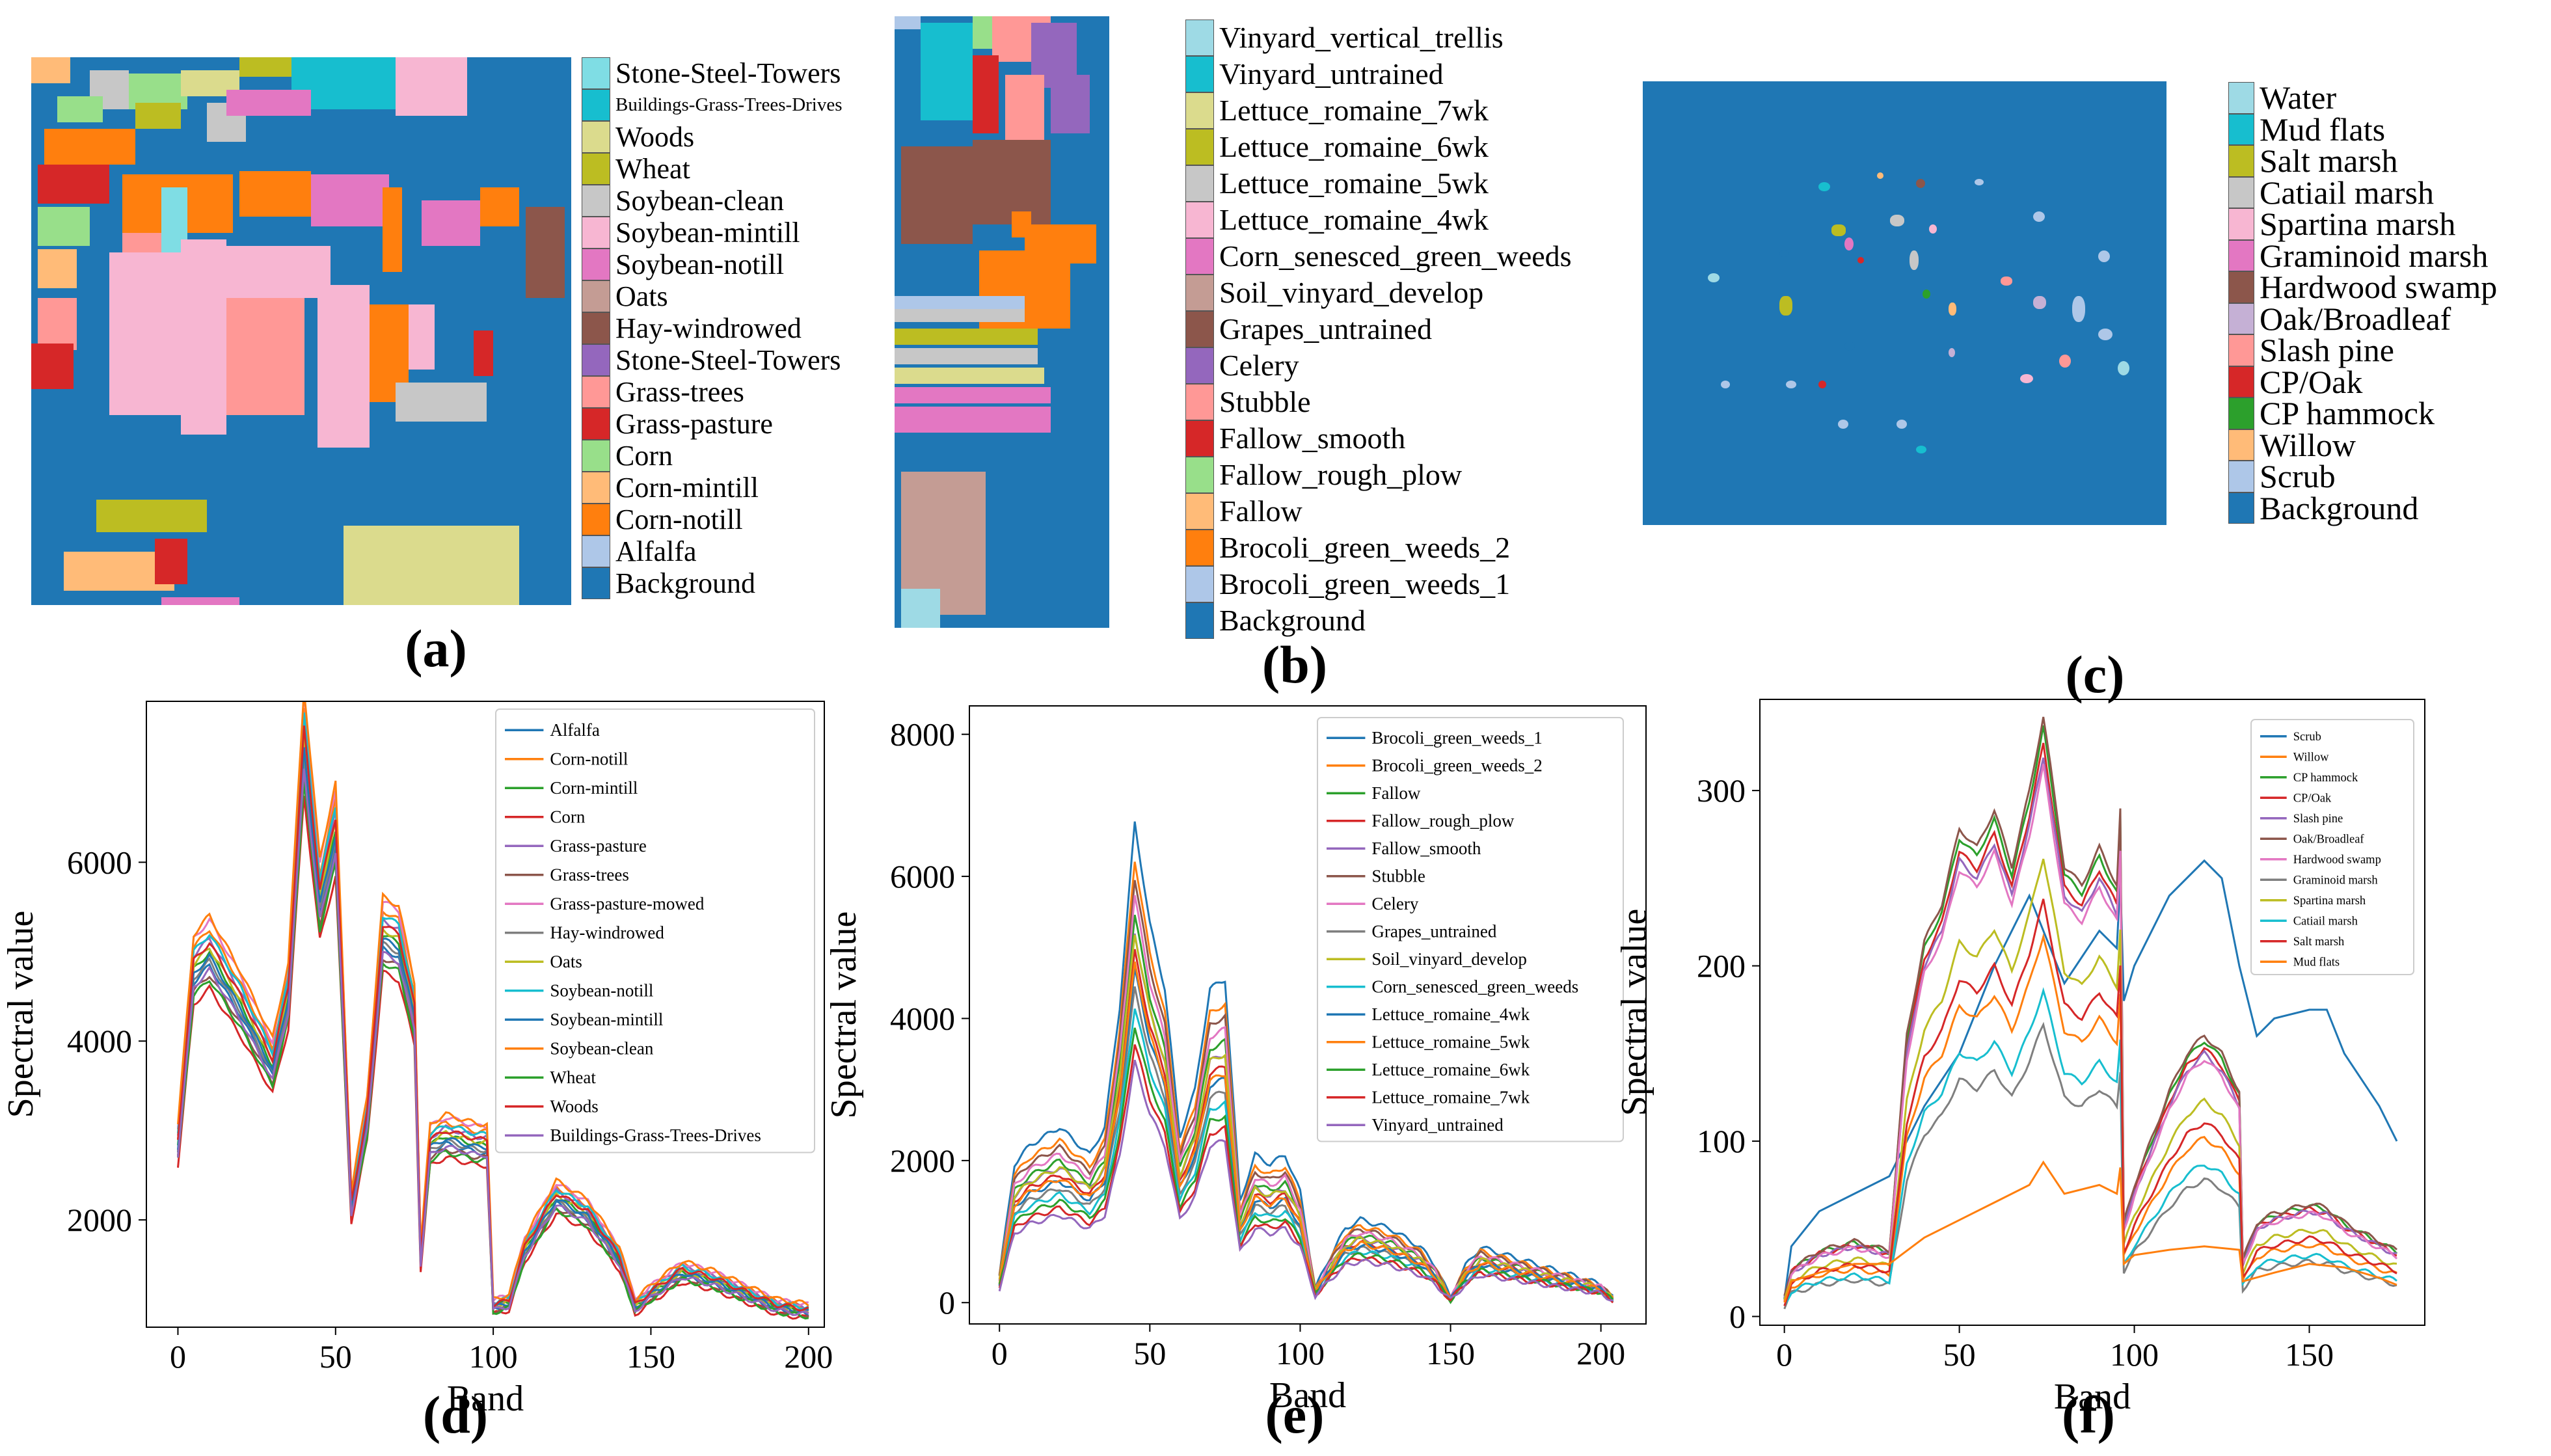 The image size is (2551, 1456). Describe the element at coordinates (1634, 1012) in the screenshot. I see `y-axis-label: Spectral value` at that location.